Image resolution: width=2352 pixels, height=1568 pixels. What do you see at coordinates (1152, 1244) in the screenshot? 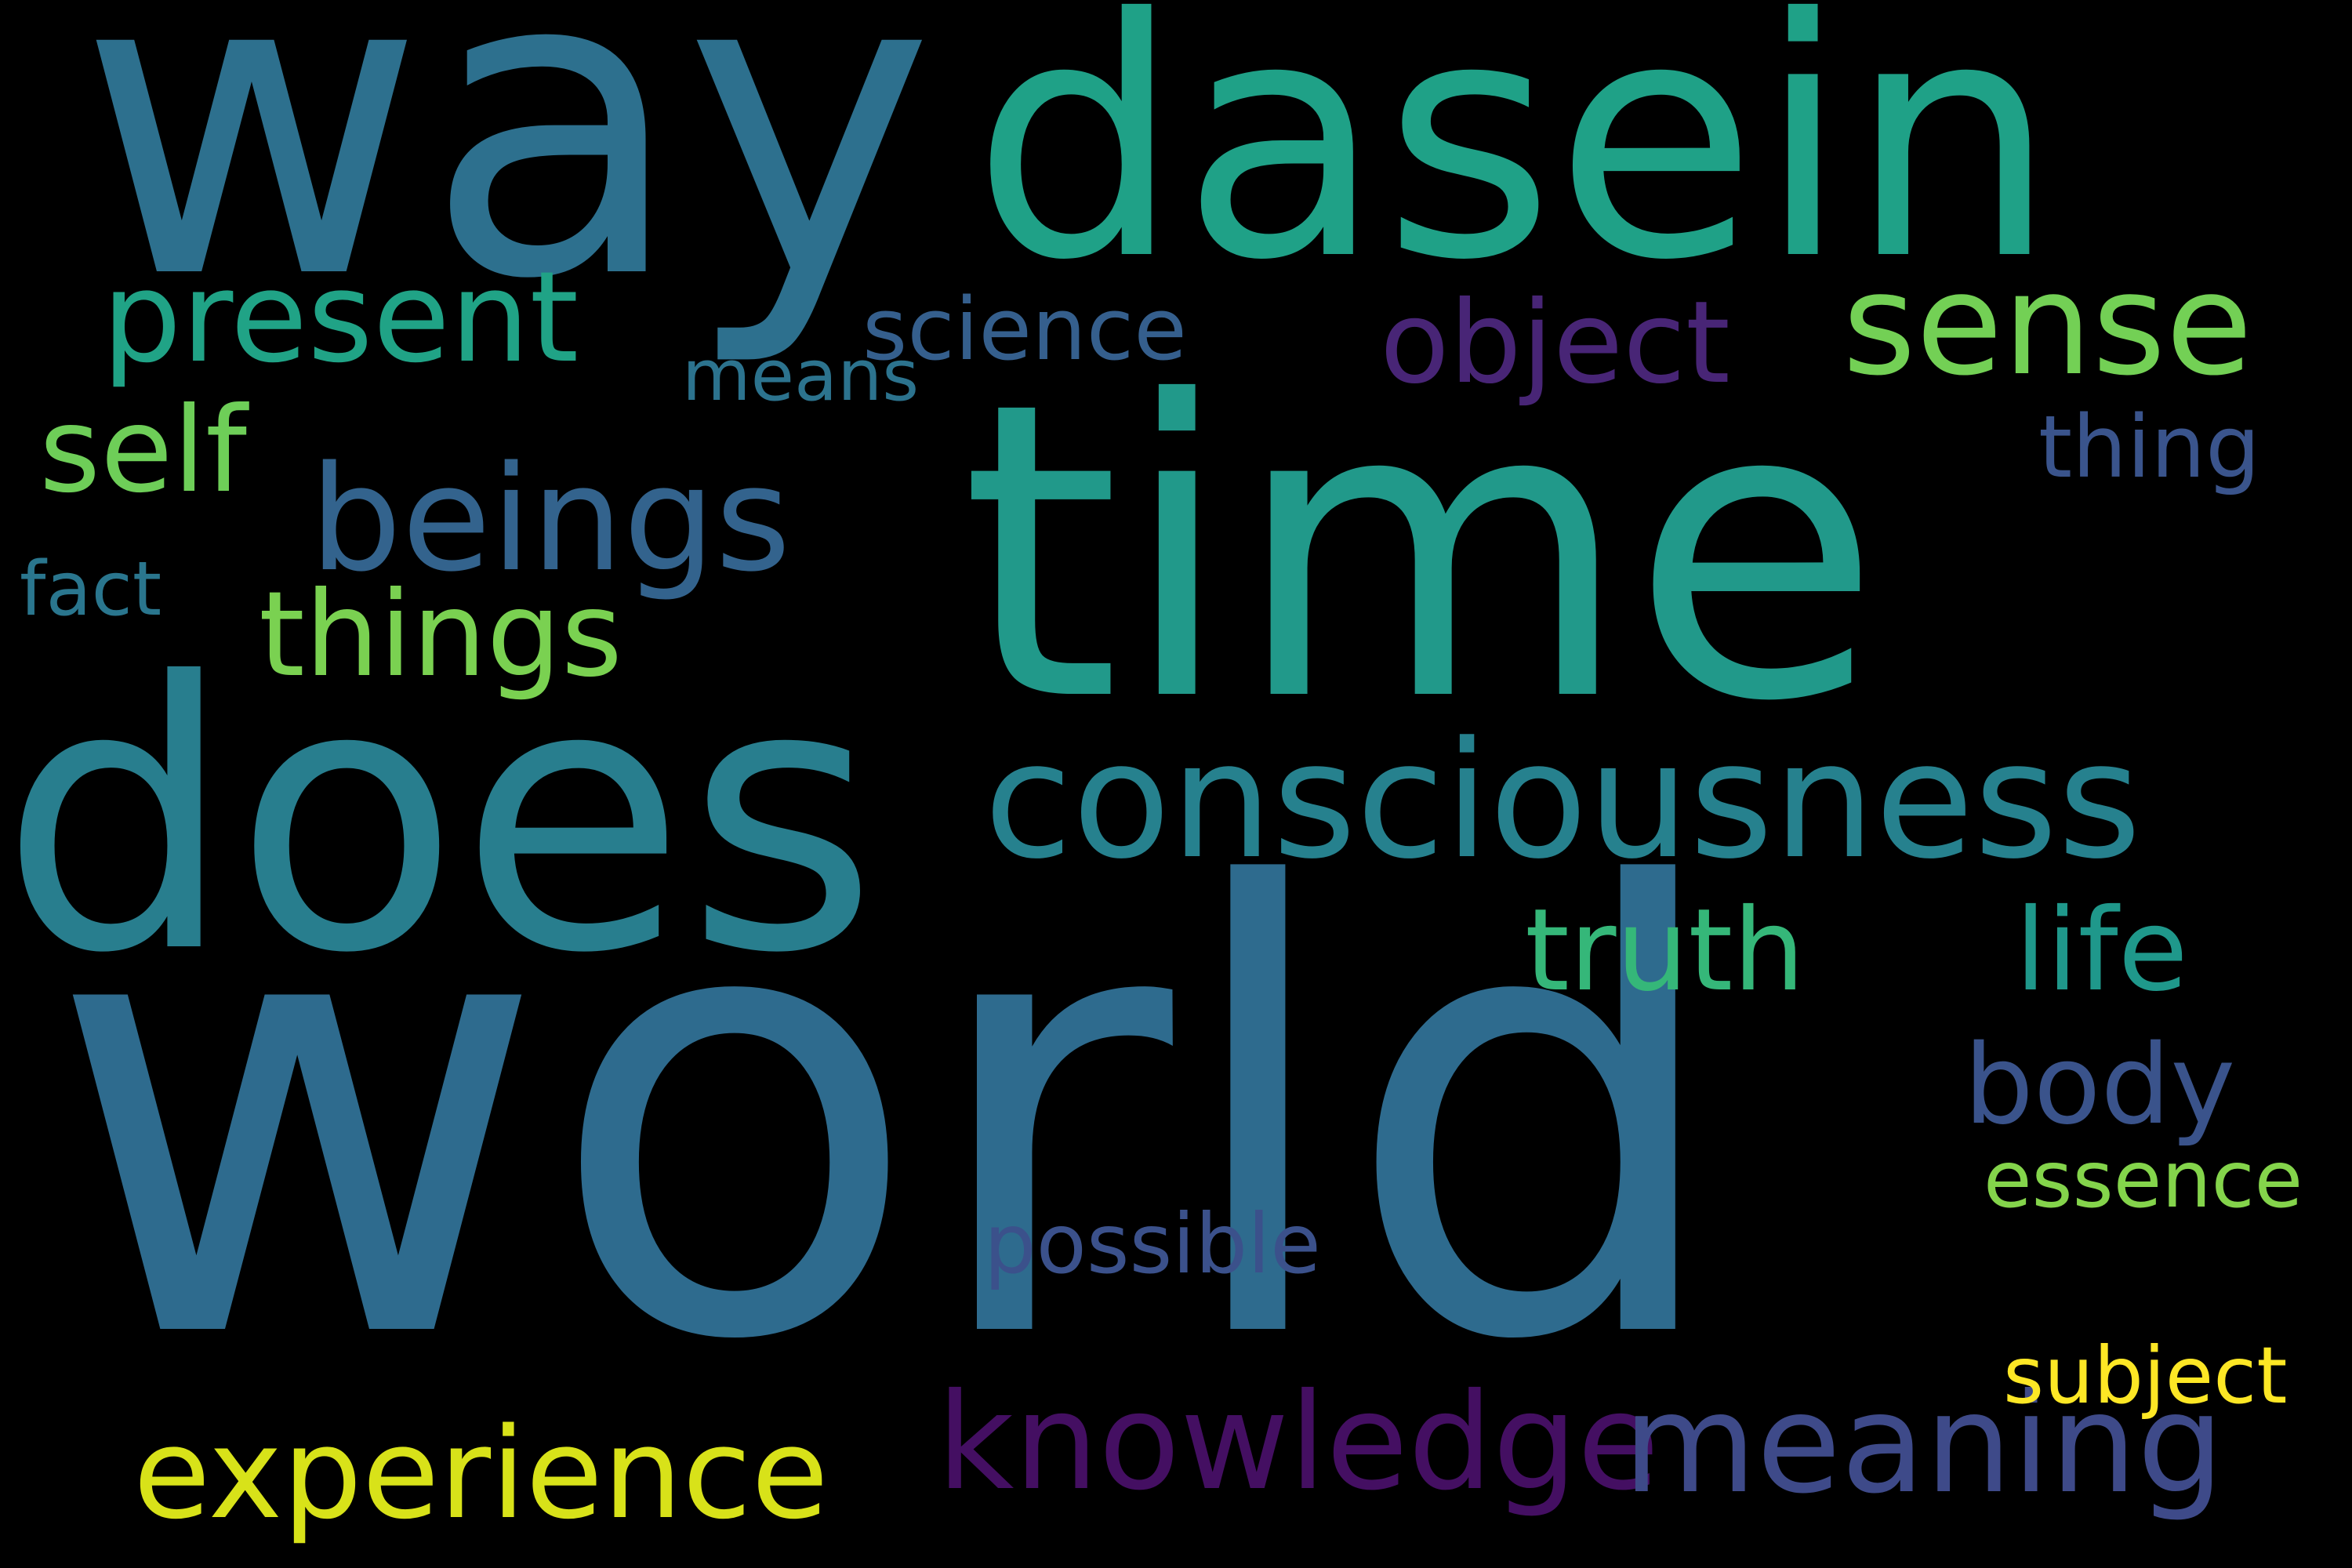
I see `word-possible: possible` at bounding box center [1152, 1244].